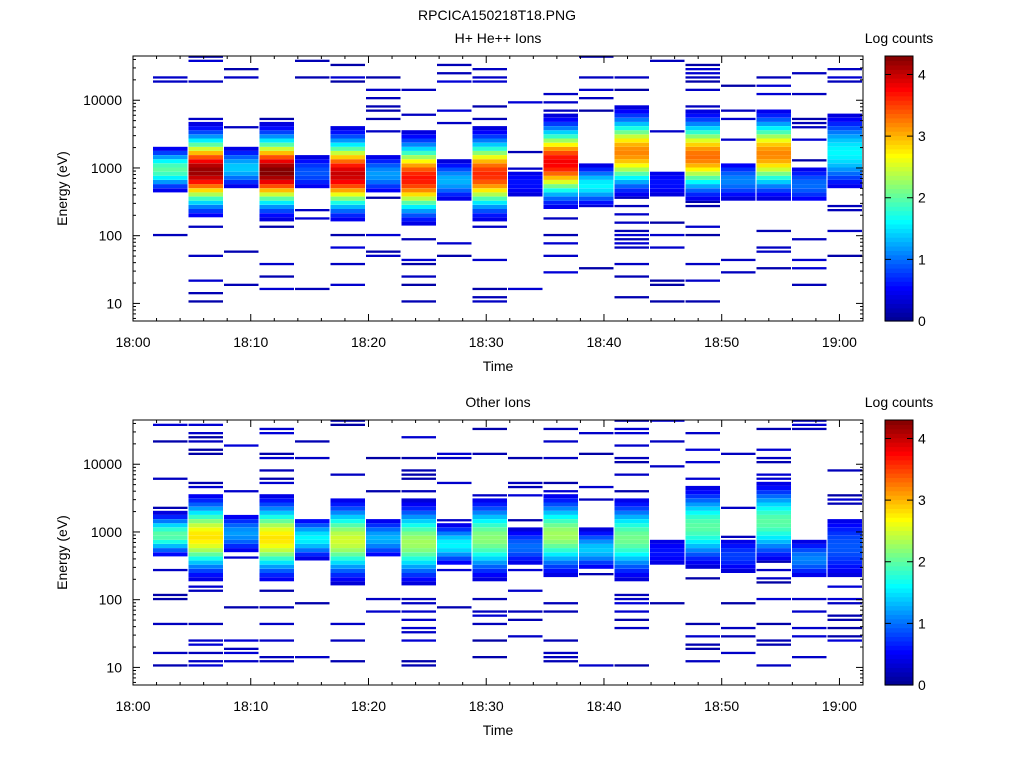  Describe the element at coordinates (922, 500) in the screenshot. I see `colorbar-tick-label: 3` at that location.